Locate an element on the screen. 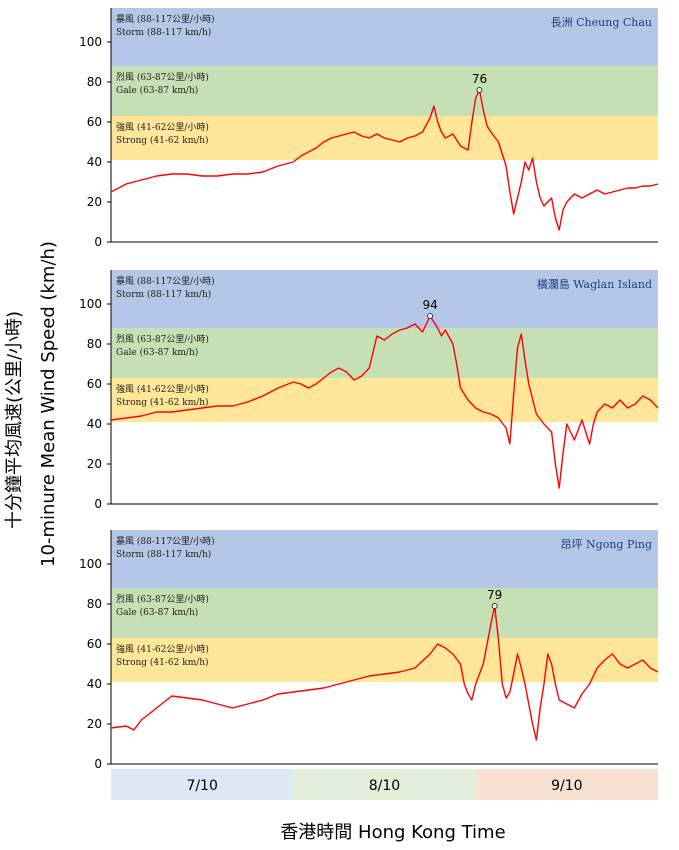 This screenshot has width=679, height=850. day-label: 9/10 is located at coordinates (566, 786).